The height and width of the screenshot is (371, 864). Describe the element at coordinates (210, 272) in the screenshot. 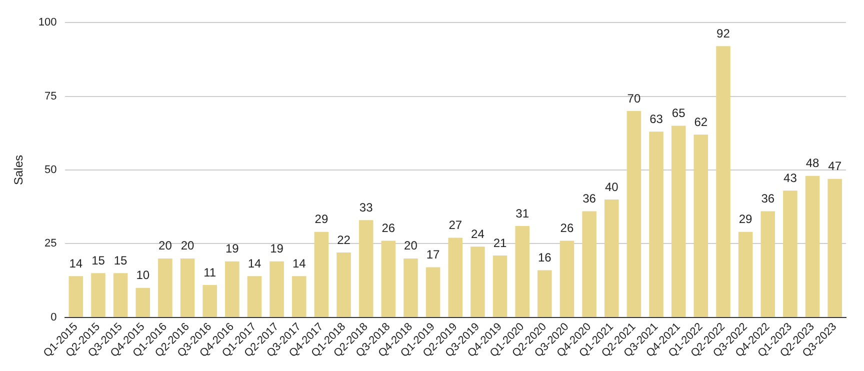

I see `data-label: 11` at that location.